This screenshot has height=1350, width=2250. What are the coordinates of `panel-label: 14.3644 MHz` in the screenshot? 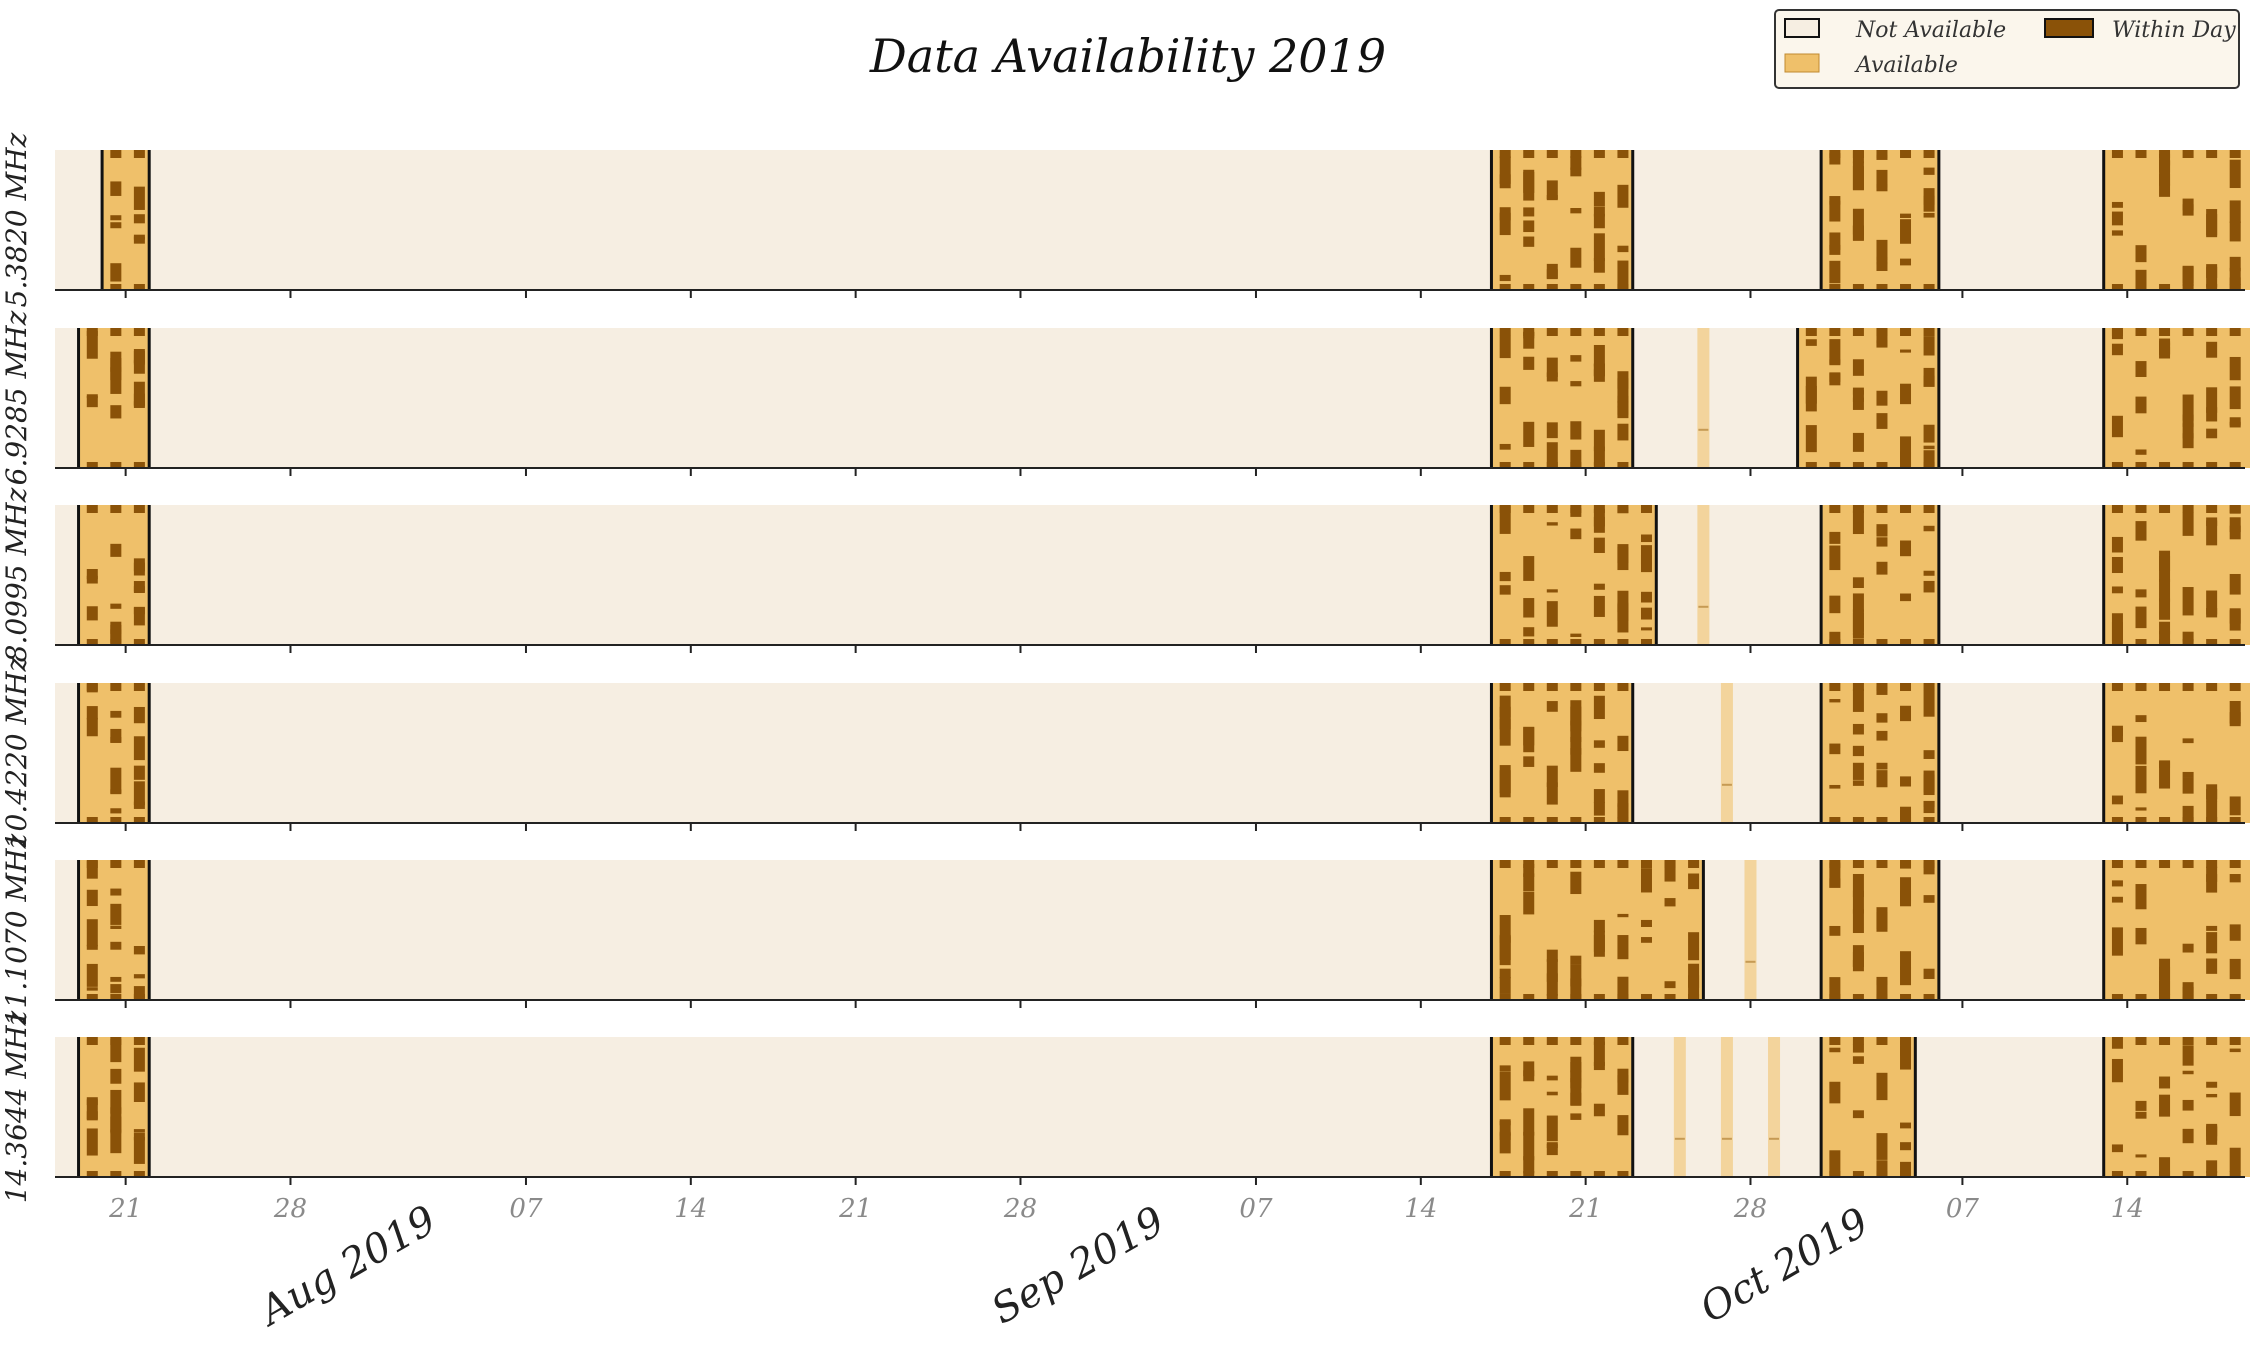 It's located at (16, 1106).